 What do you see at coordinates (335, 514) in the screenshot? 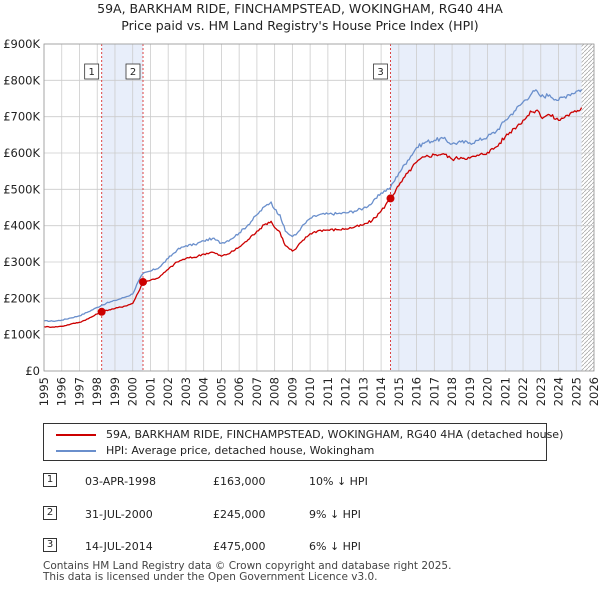
I see `transaction-hpi-diff: 9% ↓ HPI` at bounding box center [335, 514].